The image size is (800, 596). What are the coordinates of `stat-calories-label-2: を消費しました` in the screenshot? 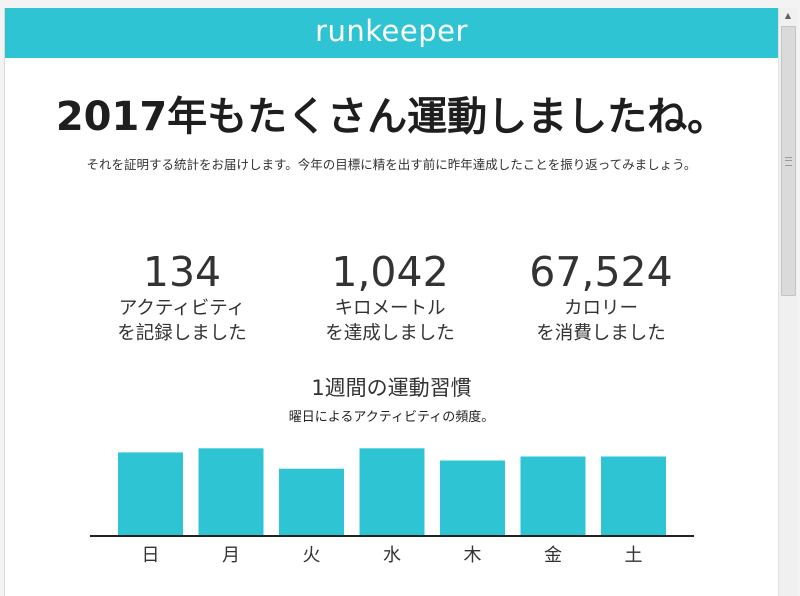 It's located at (601, 333).